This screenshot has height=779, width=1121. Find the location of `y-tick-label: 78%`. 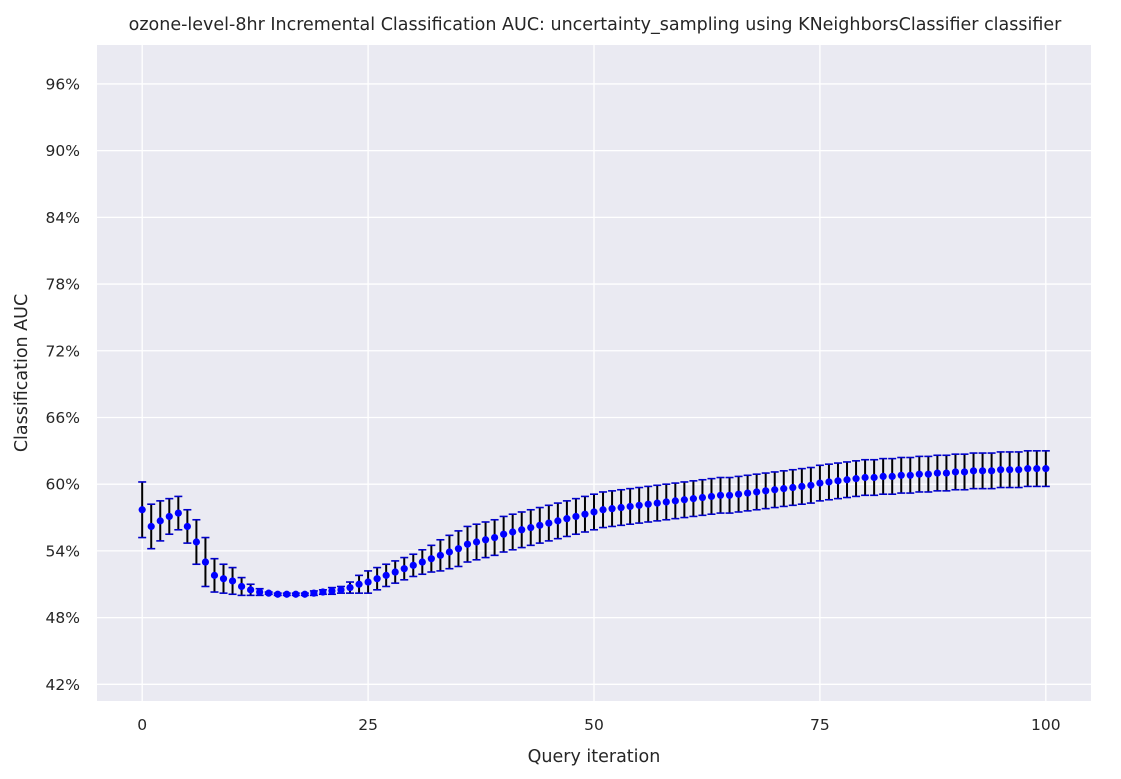

y-tick-label: 78% is located at coordinates (63, 285).